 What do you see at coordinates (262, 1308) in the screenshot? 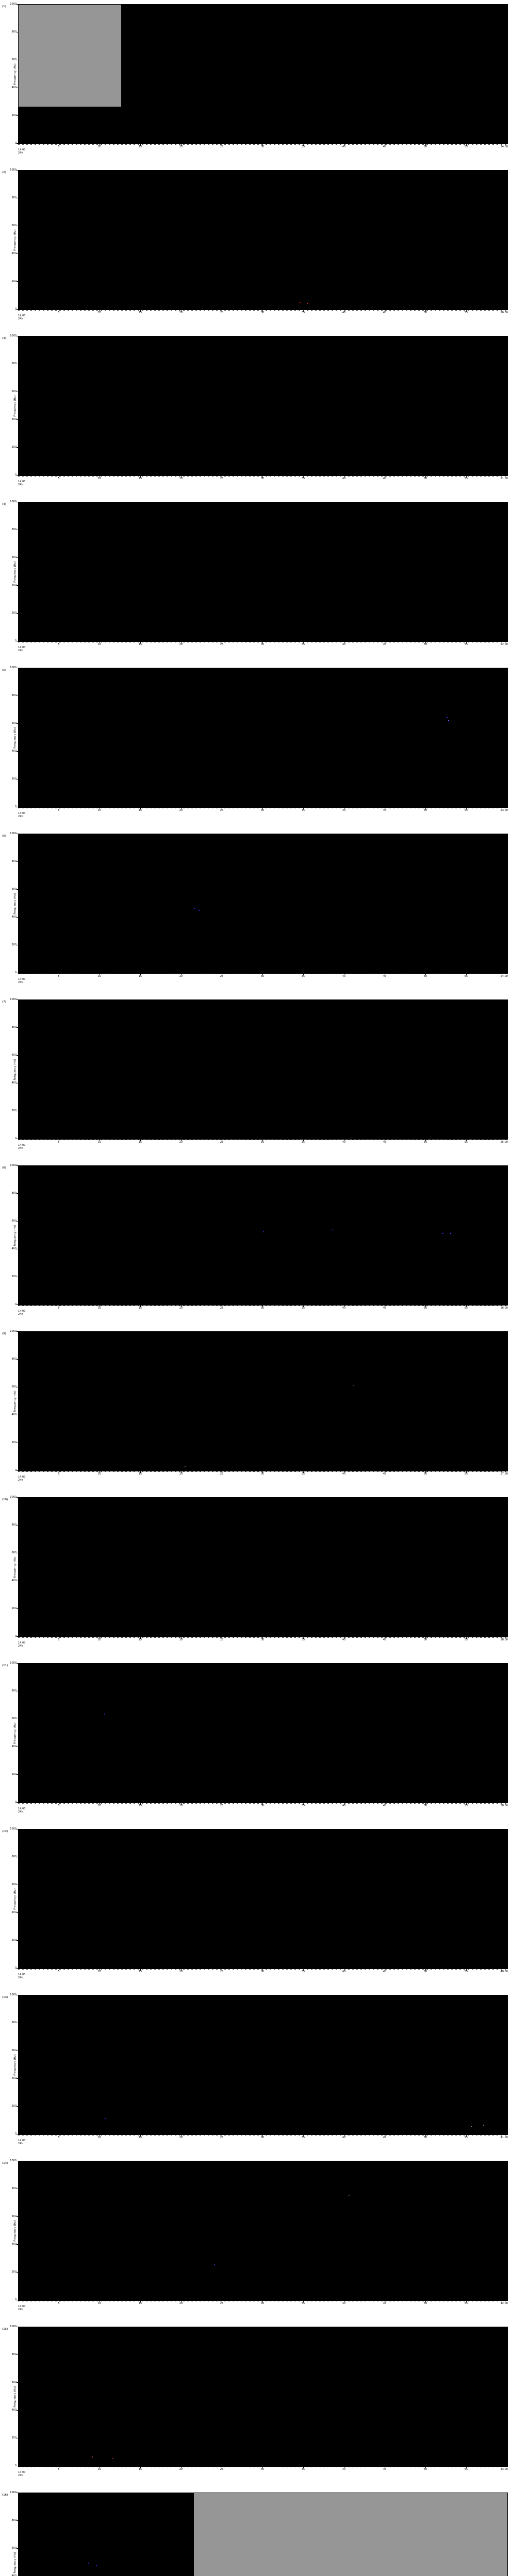
I see `x-tick-label: 30` at bounding box center [262, 1308].